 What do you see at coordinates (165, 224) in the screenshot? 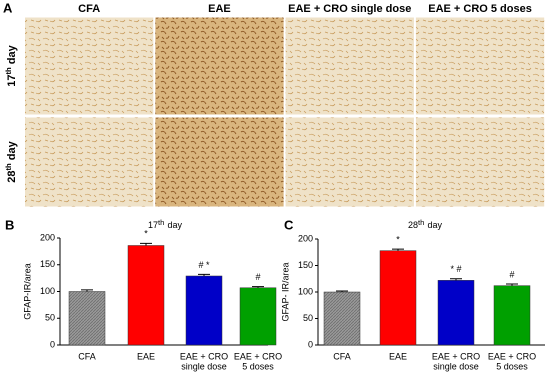
I see `chart-title: 17th day` at bounding box center [165, 224].